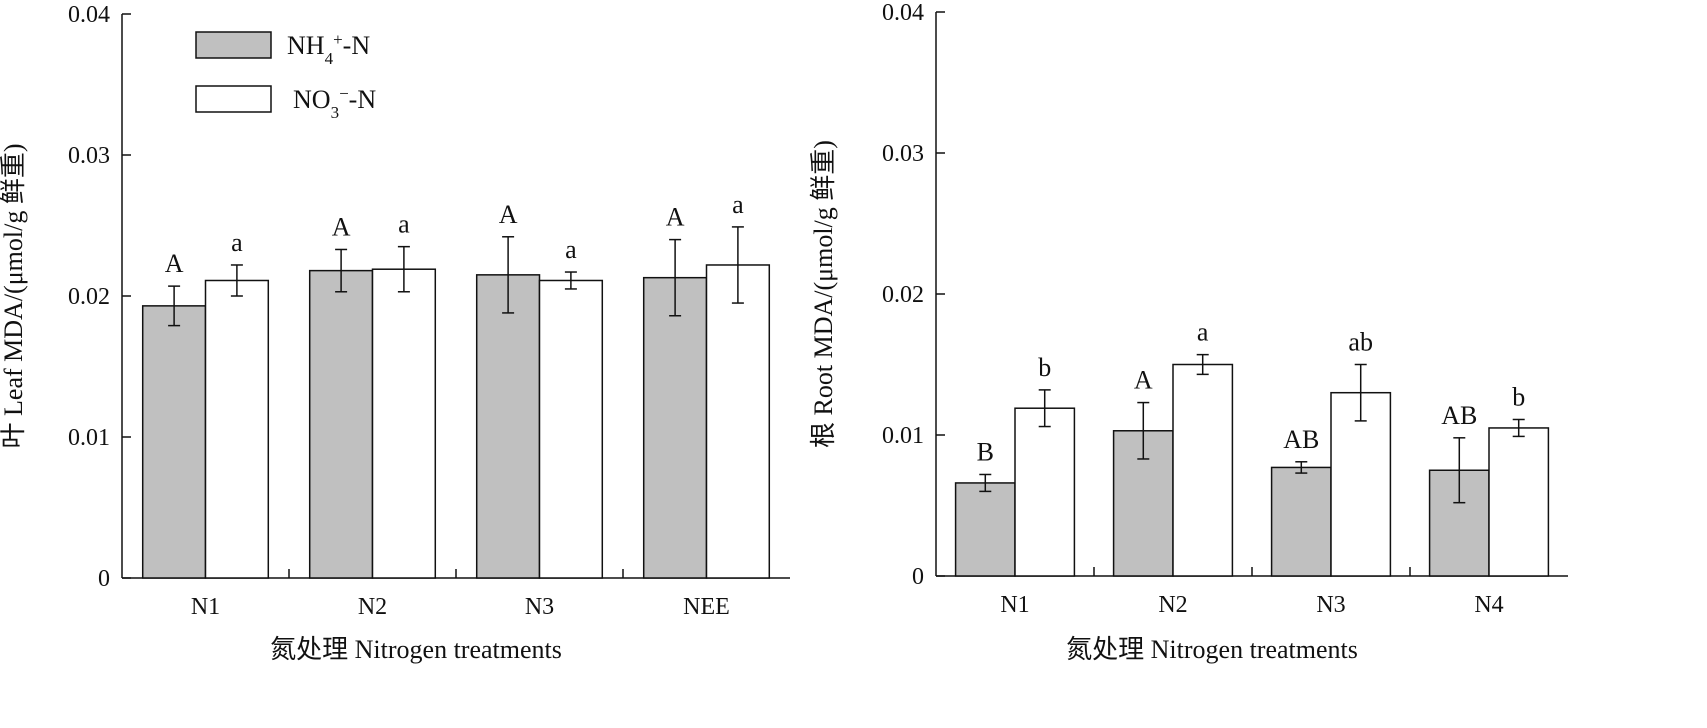 This screenshot has height=728, width=1707. I want to click on root-x-tick-label: N1, so click(1014, 605).